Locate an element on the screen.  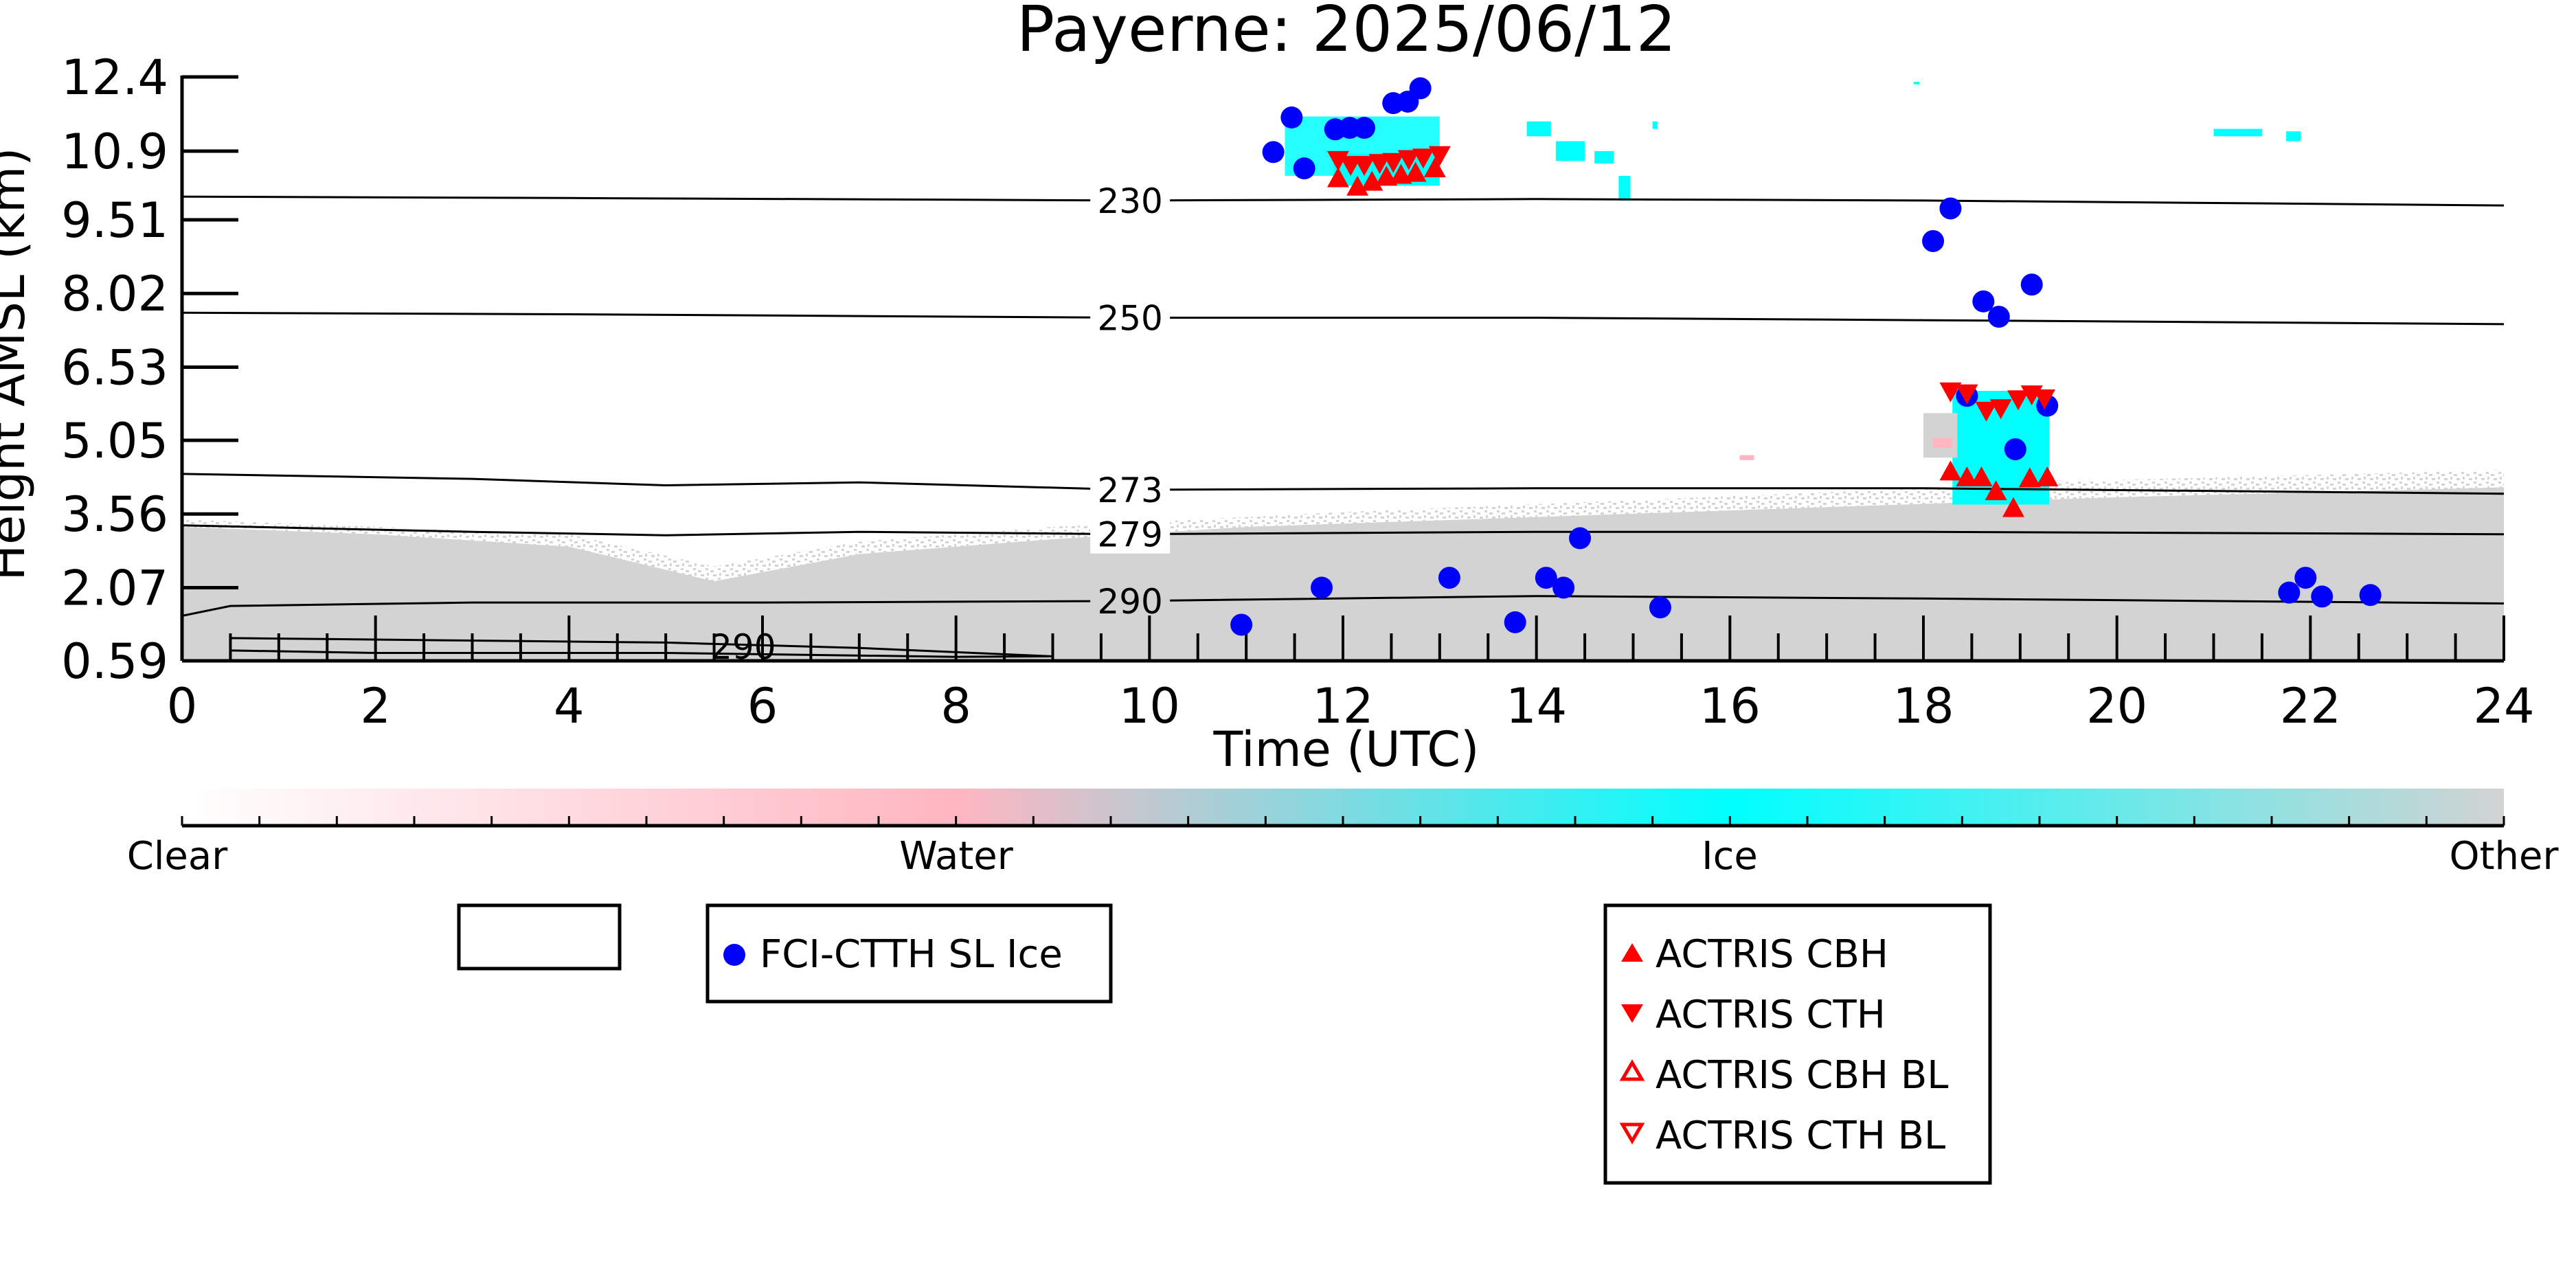
legend-actris-cbh-bl-marker is located at coordinates (1632, 1070).